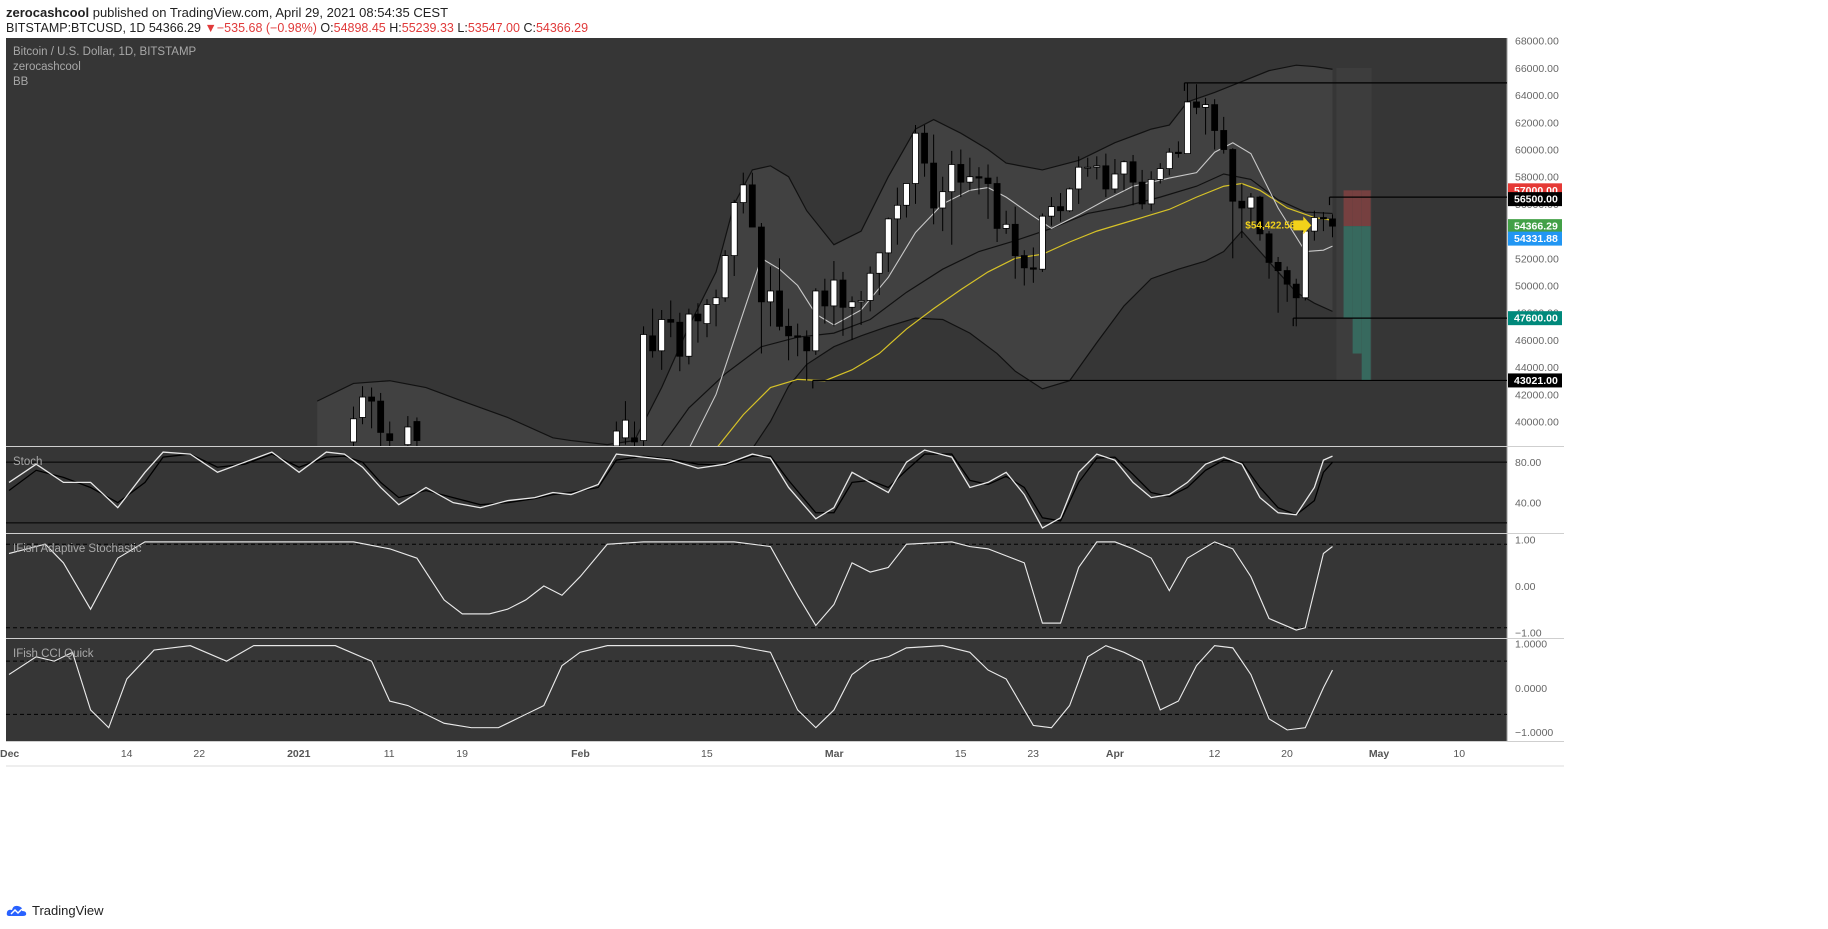 Image resolution: width=1828 pixels, height=929 pixels. What do you see at coordinates (55, 910) in the screenshot?
I see `tradingview-logo: TradingView` at bounding box center [55, 910].